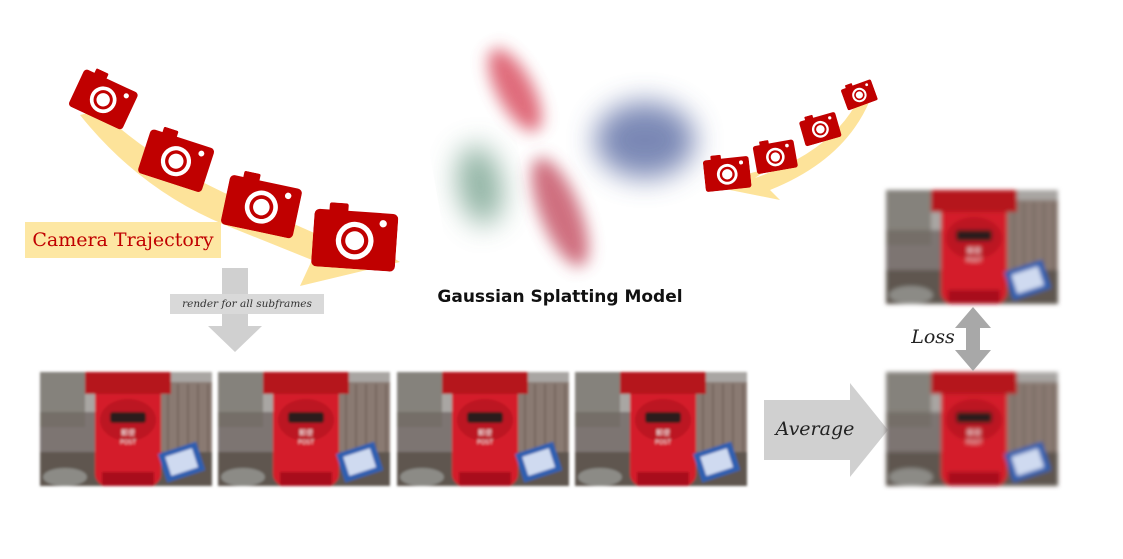 Image resolution: width=1123 pixels, height=559 pixels. I want to click on averaged-photo, so click(972, 429).